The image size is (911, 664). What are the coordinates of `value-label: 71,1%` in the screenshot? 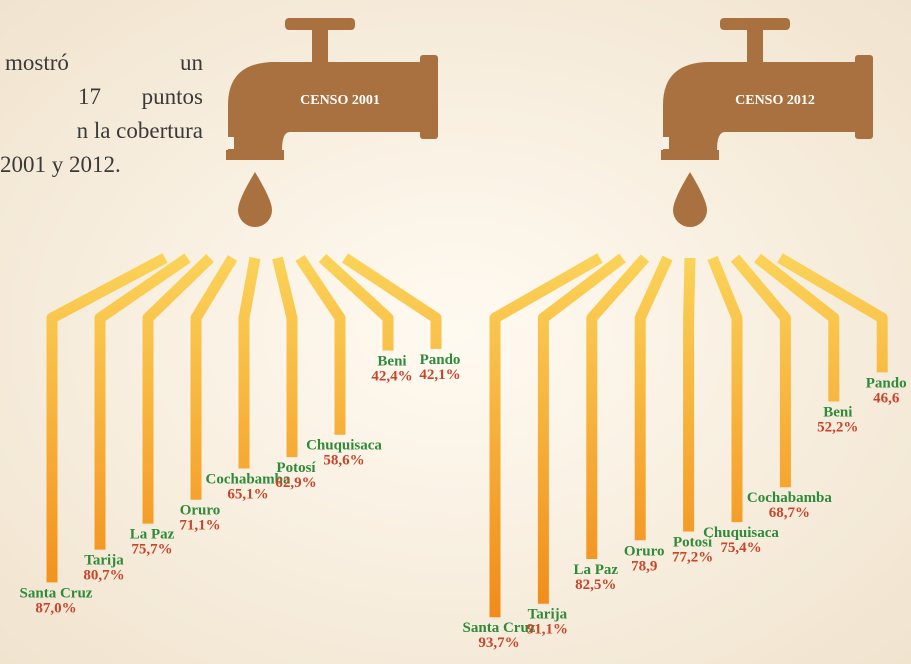 It's located at (199, 526).